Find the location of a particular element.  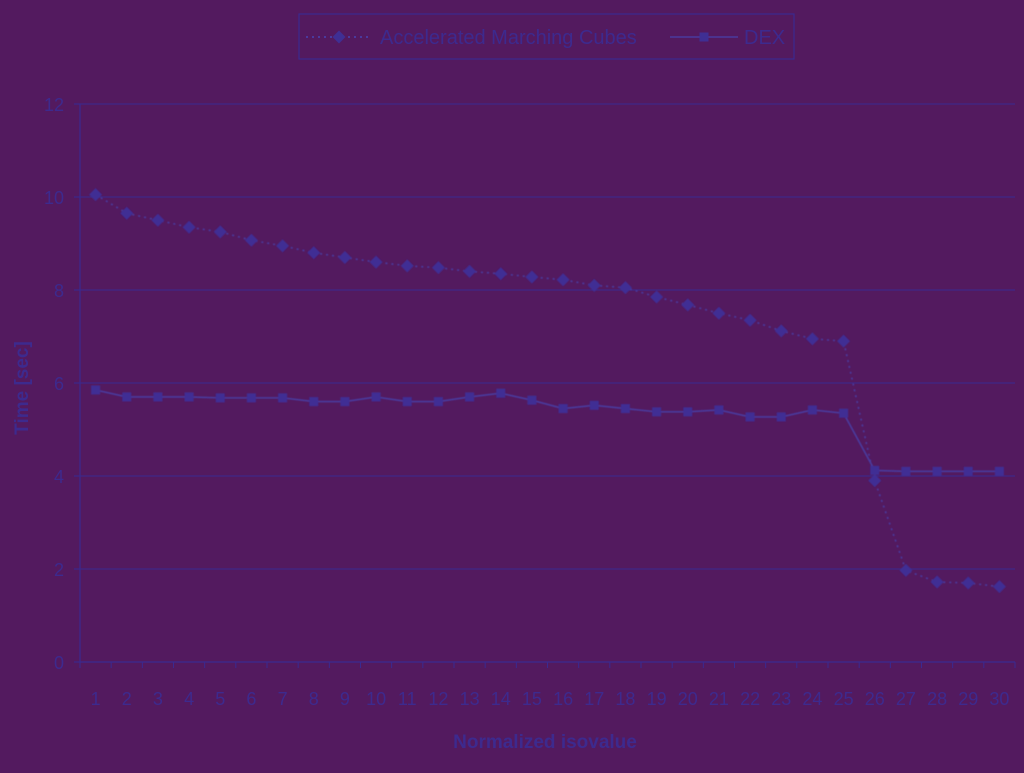

x-tick-label: 4 is located at coordinates (189, 699).